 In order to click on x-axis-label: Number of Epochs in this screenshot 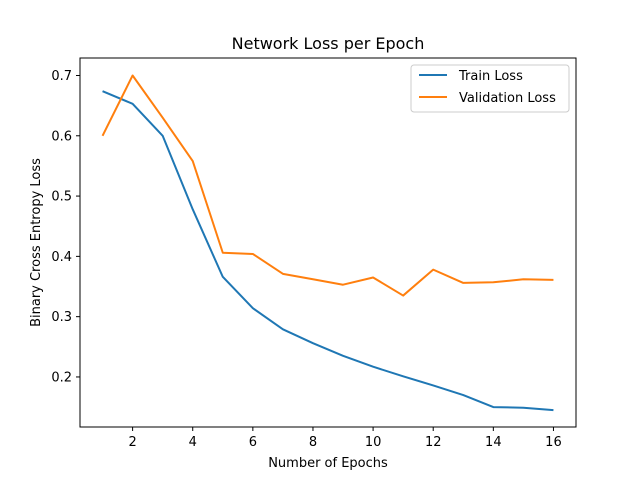, I will do `click(328, 463)`.